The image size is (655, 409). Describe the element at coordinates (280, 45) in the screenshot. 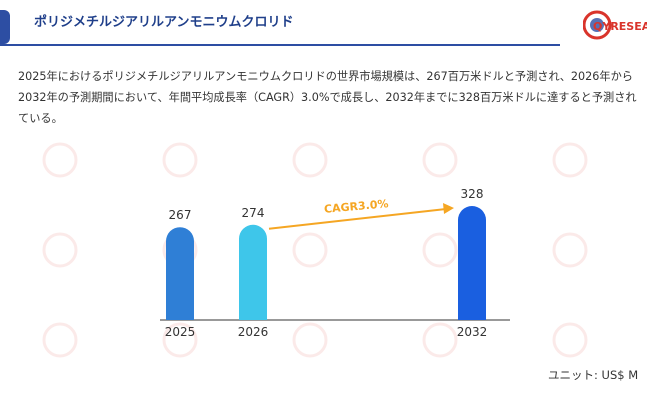

I see `header-divider` at that location.